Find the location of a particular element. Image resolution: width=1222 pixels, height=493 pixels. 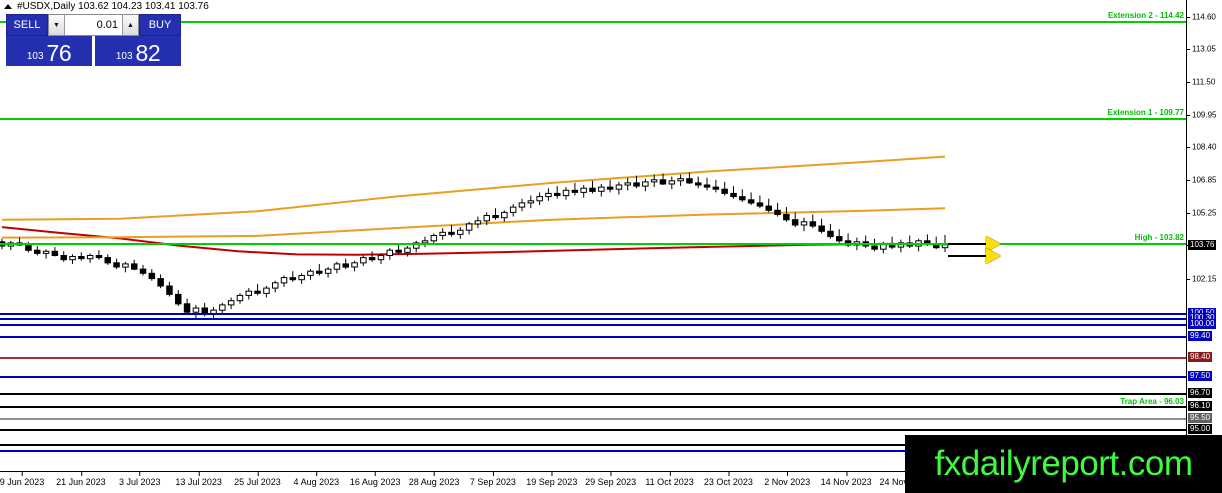

date-tick: 9 Jun 2023 is located at coordinates (22, 479).